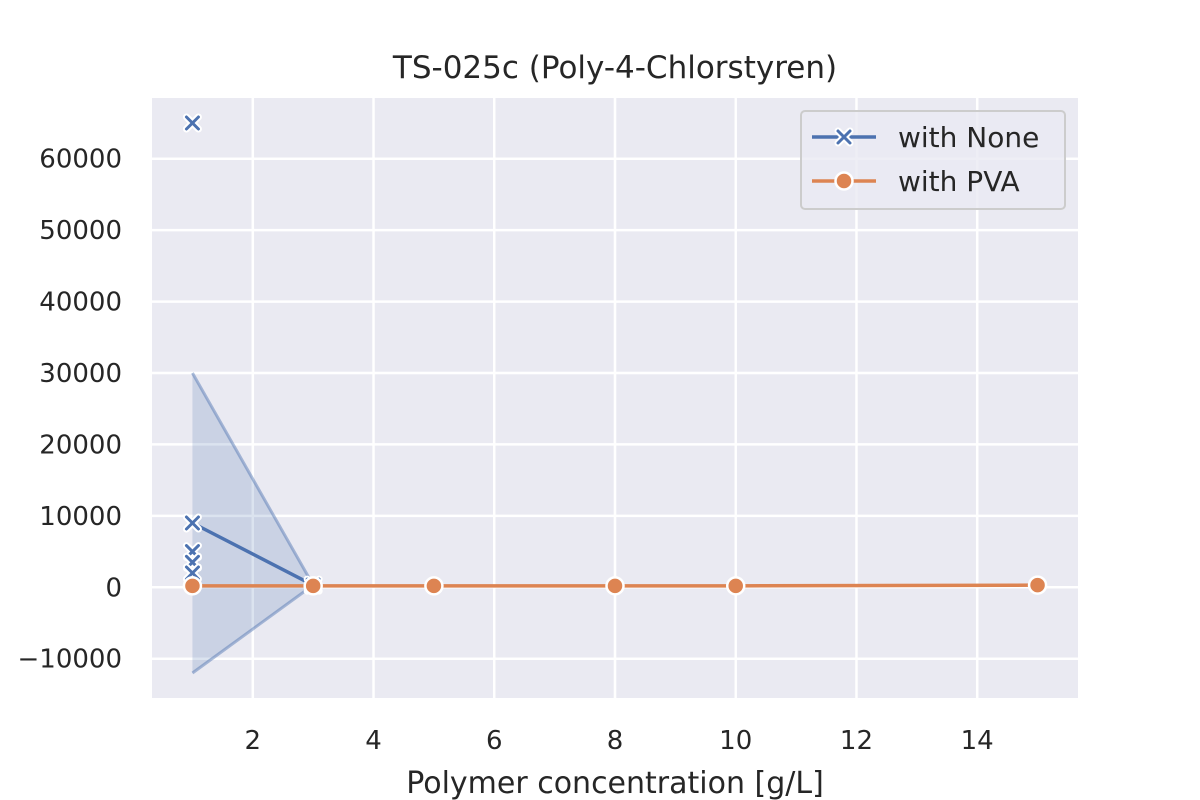 The height and width of the screenshot is (800, 1200). What do you see at coordinates (253, 479) in the screenshot?
I see `confidence-band-upper-edge` at bounding box center [253, 479].